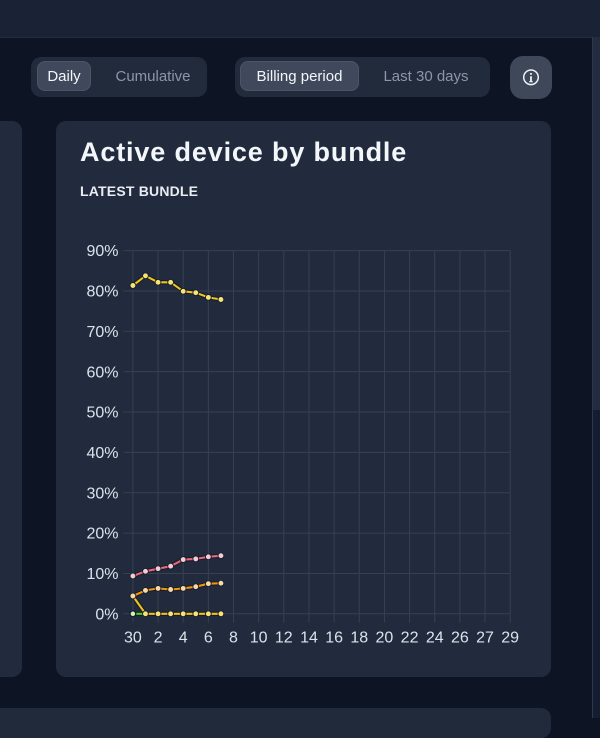  Describe the element at coordinates (510, 638) in the screenshot. I see `svg-text: 29` at that location.